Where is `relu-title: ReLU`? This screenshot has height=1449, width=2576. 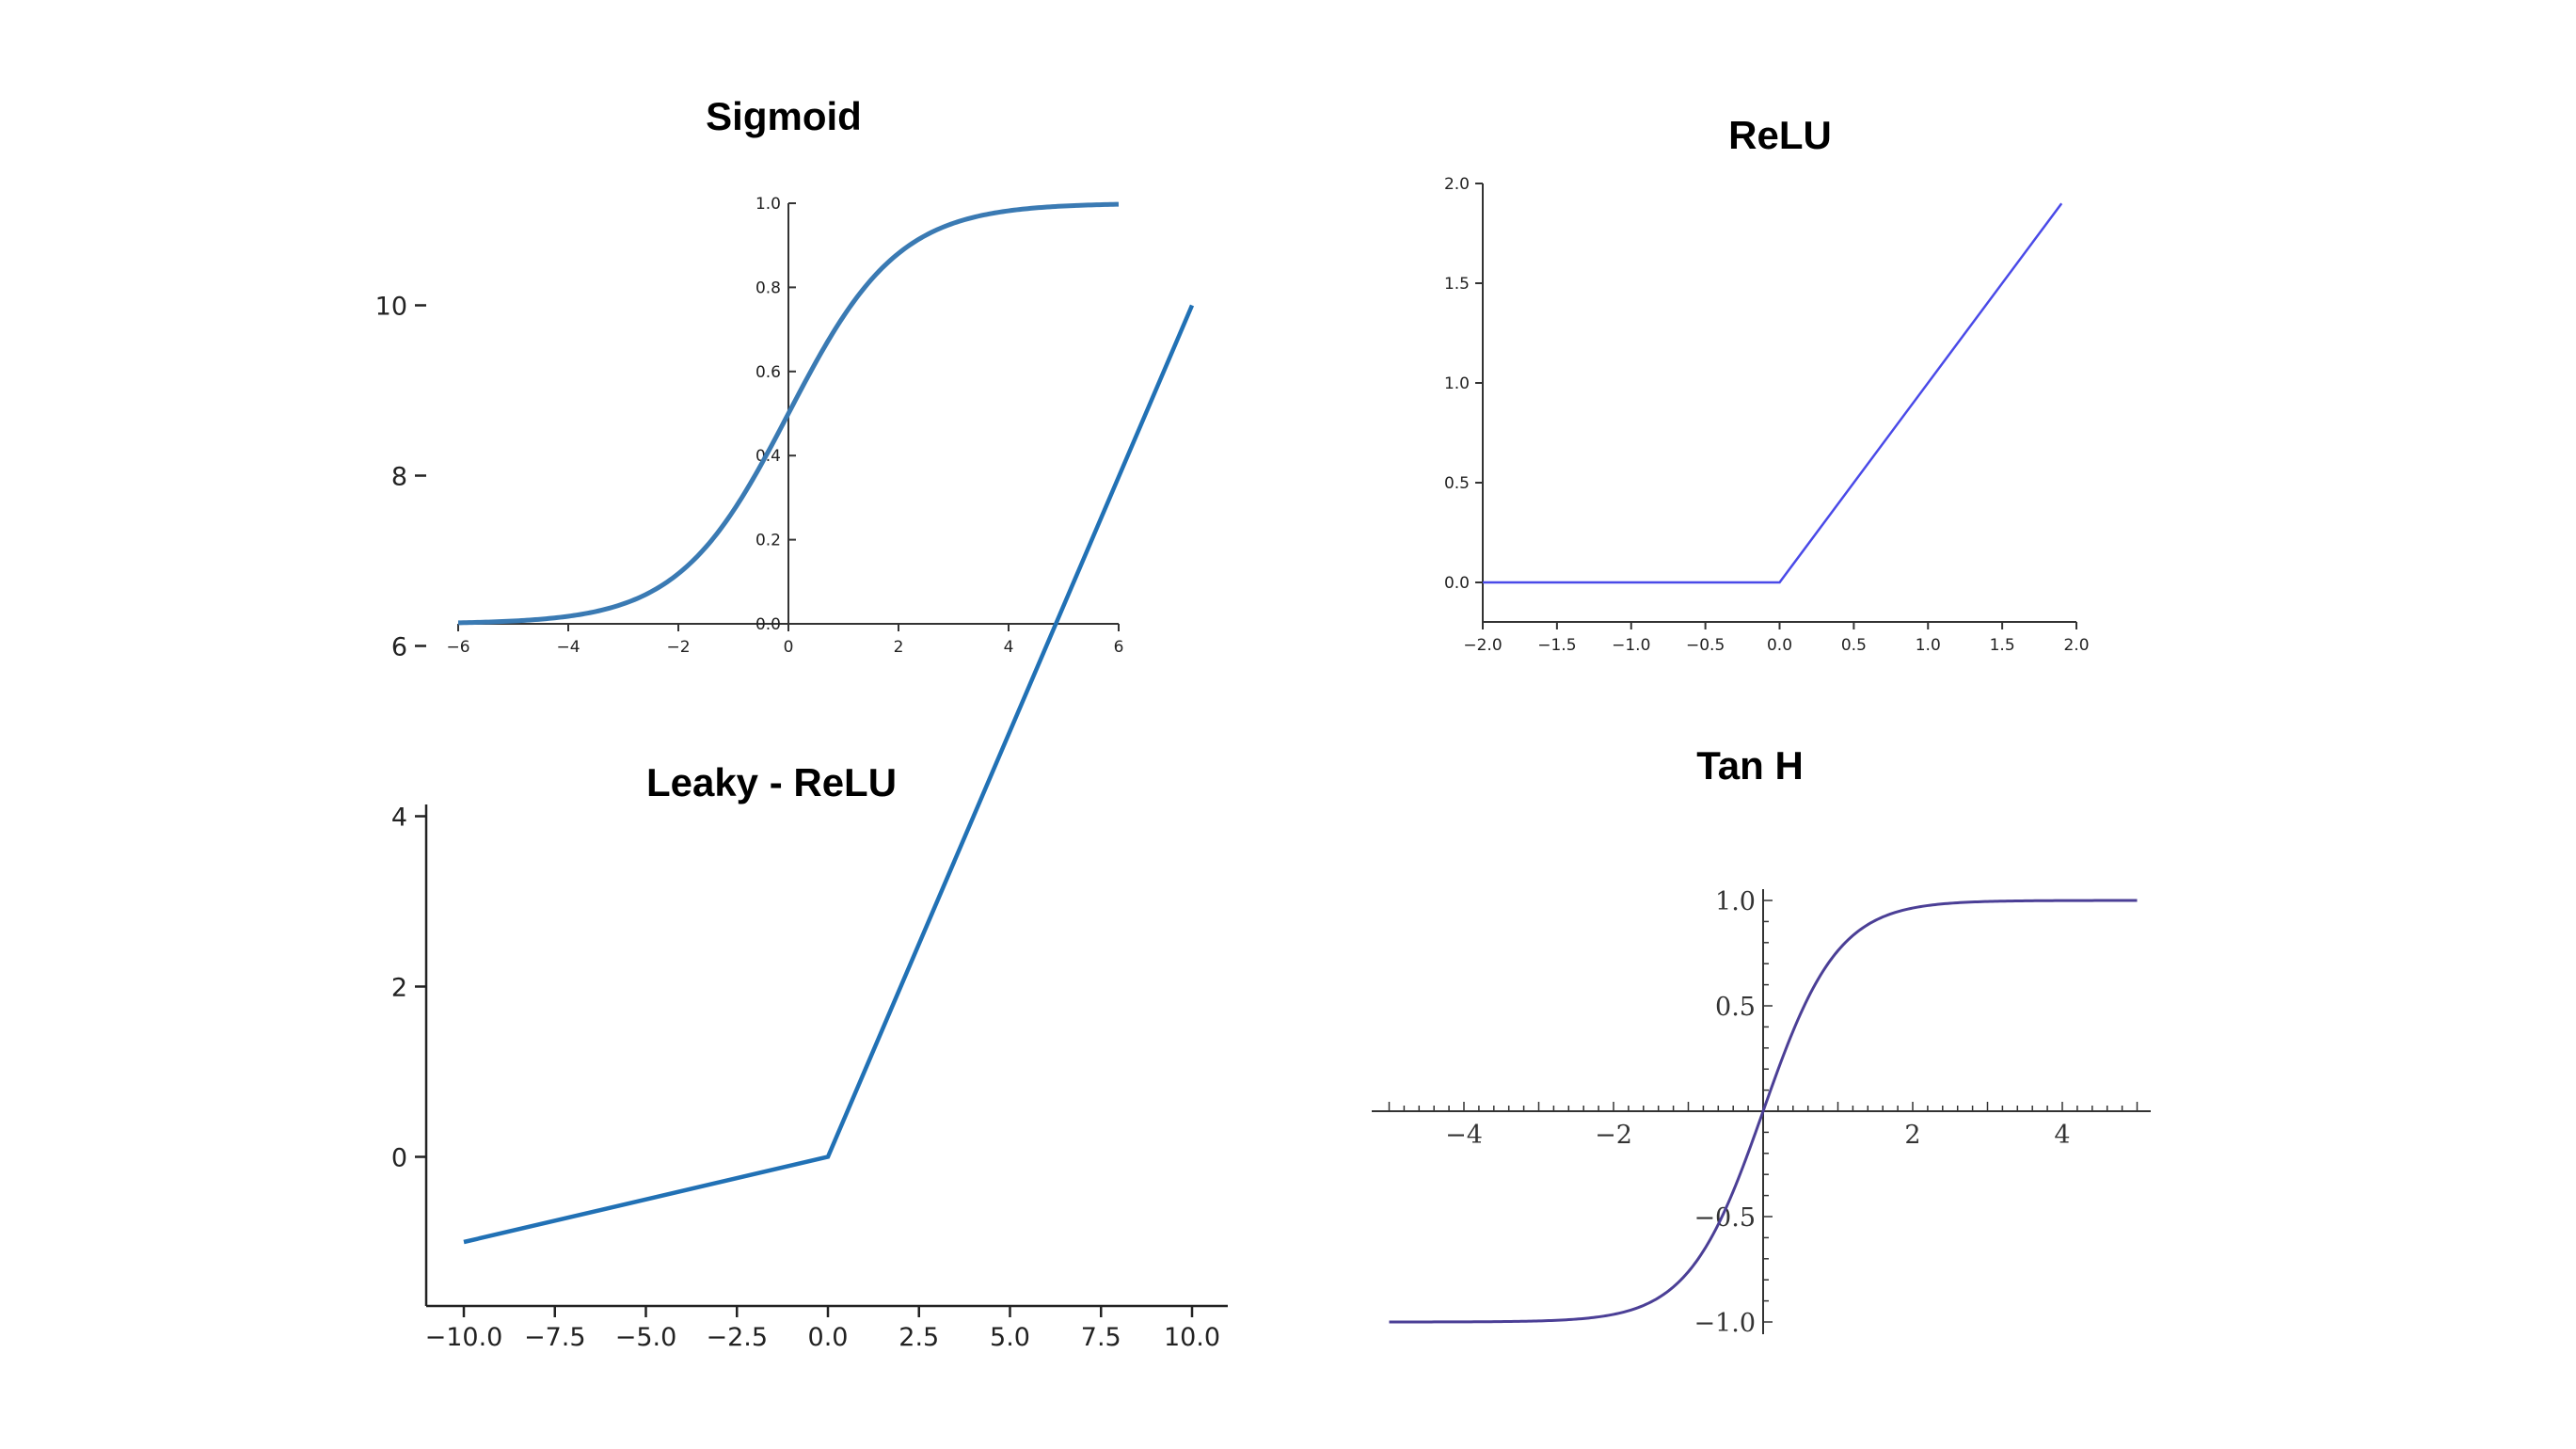
relu-title: ReLU is located at coordinates (1780, 135).